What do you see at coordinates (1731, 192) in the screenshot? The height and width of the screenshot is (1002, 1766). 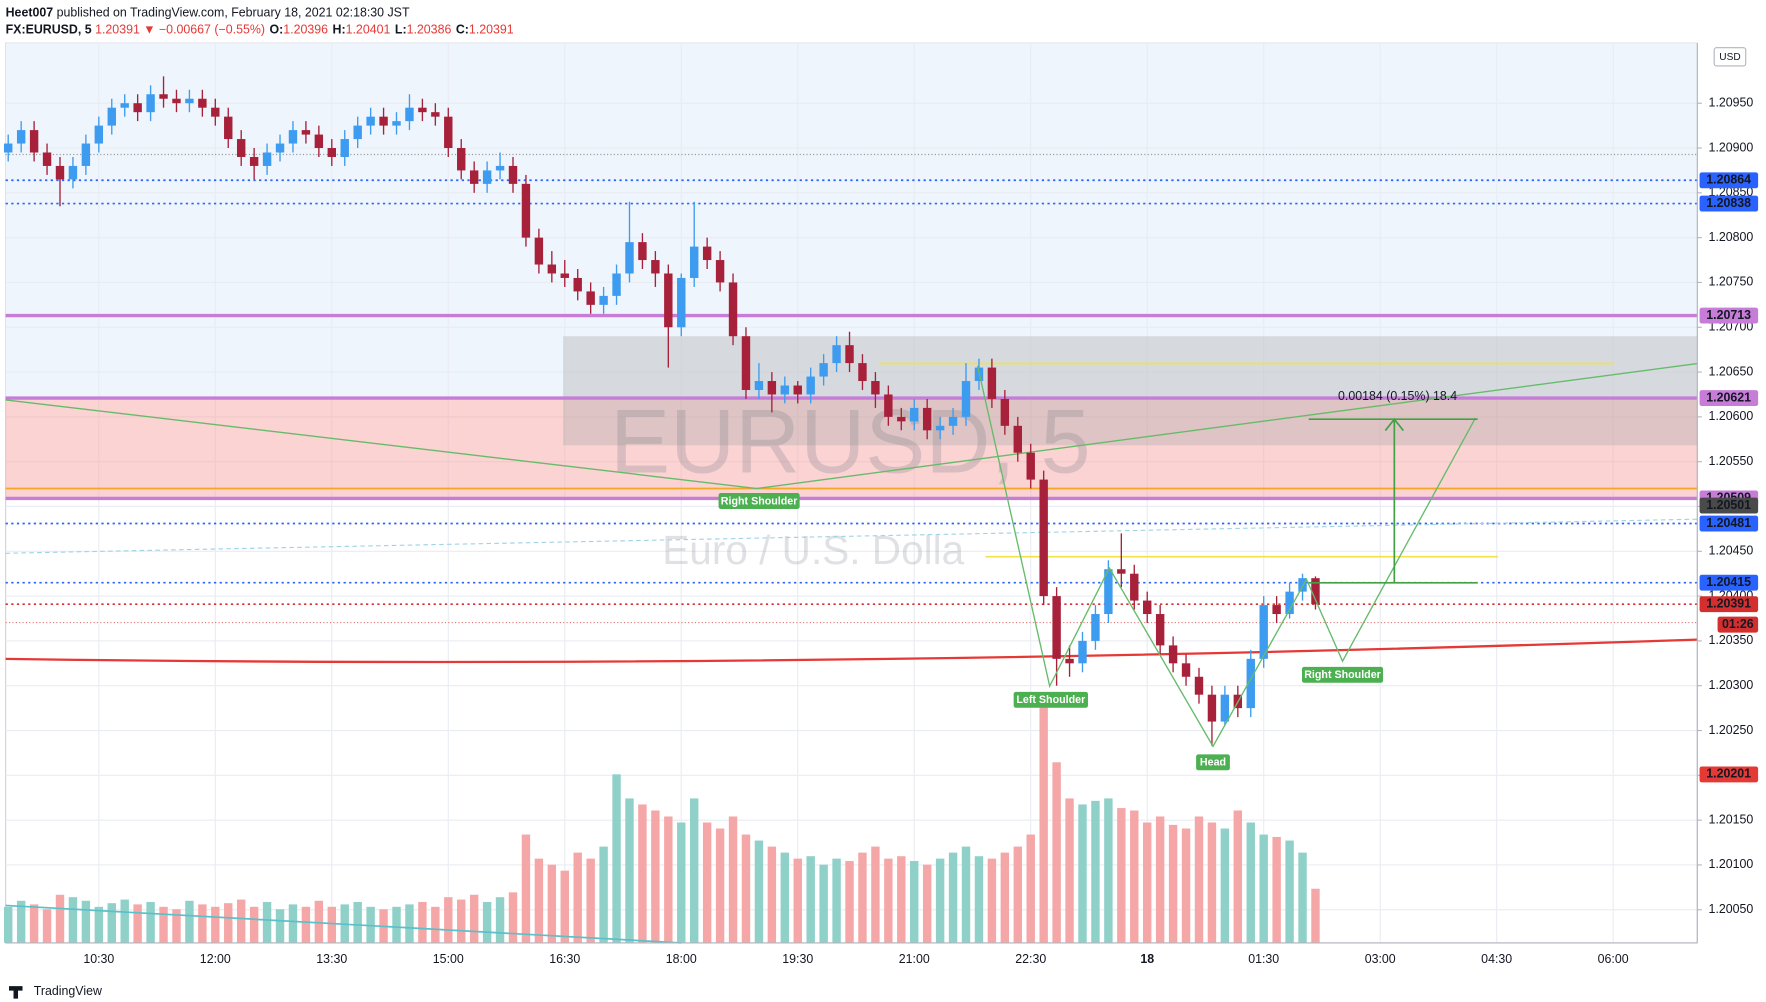 I see `y-tick-label: 1.20850` at bounding box center [1731, 192].